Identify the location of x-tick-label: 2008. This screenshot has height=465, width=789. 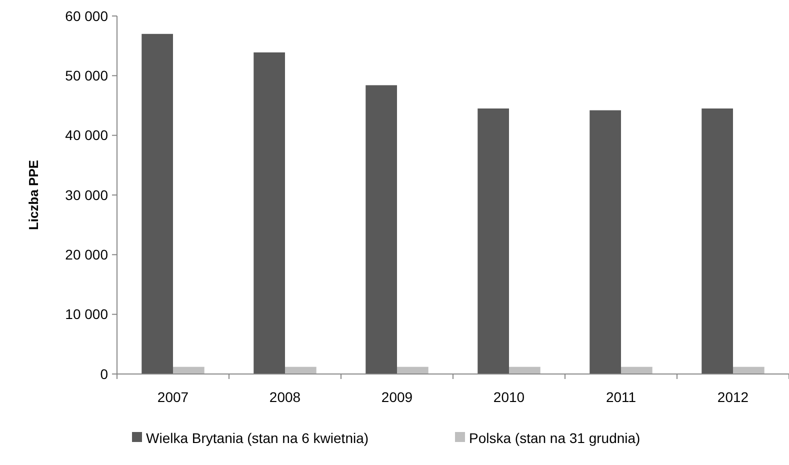
(285, 397).